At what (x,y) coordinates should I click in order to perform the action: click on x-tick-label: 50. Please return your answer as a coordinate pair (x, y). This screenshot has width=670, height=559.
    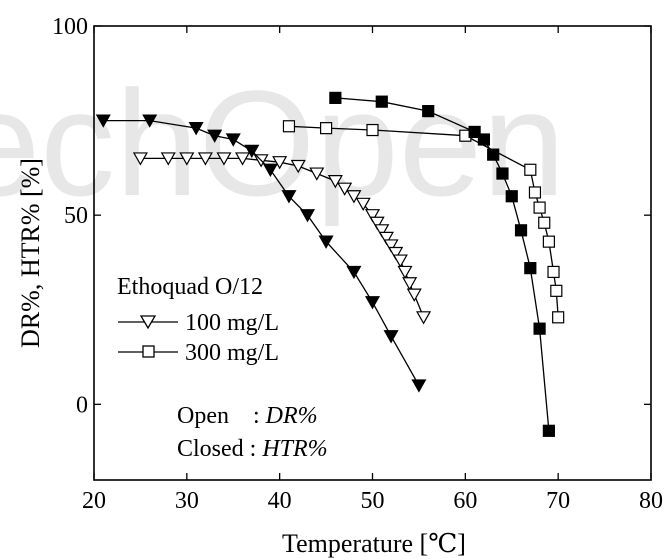
    Looking at the image, I should click on (373, 501).